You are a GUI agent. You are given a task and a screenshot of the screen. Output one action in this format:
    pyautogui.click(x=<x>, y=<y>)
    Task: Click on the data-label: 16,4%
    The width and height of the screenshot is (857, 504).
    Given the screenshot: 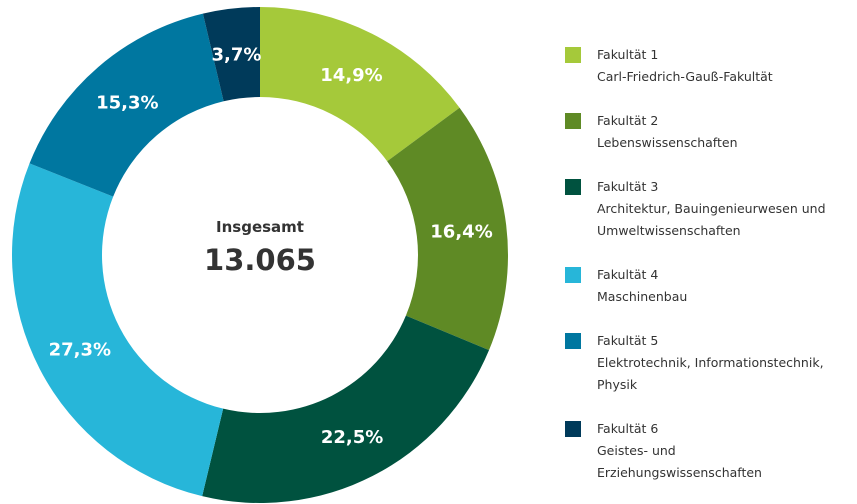 What is the action you would take?
    pyautogui.click(x=461, y=232)
    